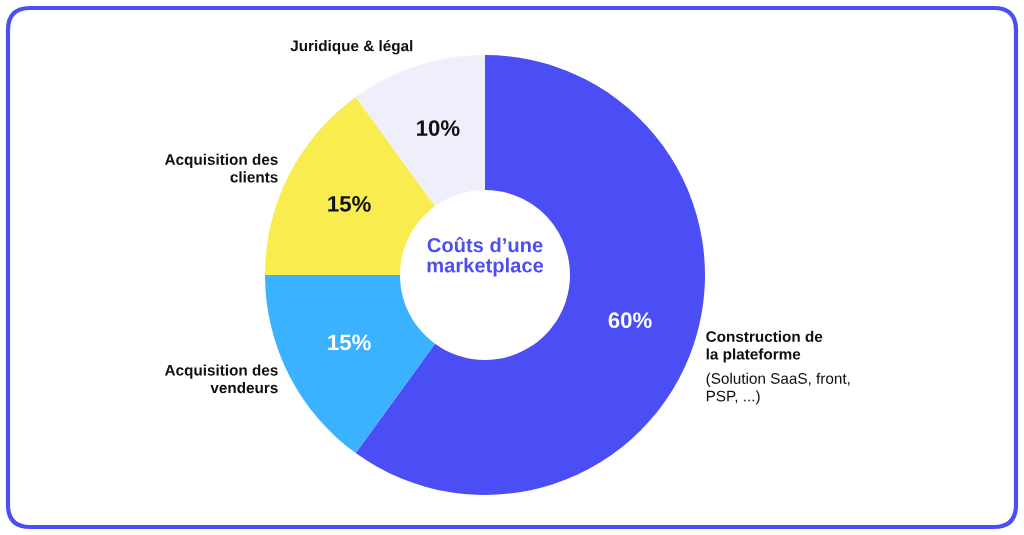 Image resolution: width=1024 pixels, height=535 pixels. Describe the element at coordinates (764, 346) in the screenshot. I see `slice-label: Construction de la plateforme` at that location.